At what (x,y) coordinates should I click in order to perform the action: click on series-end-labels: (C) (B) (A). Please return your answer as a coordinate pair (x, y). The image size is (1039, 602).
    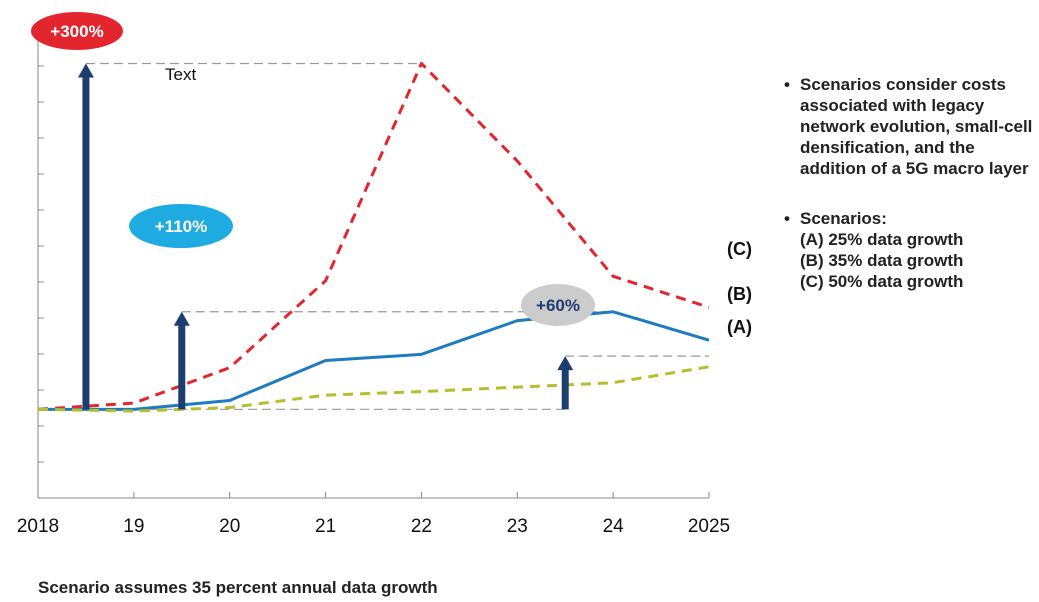
    Looking at the image, I should click on (739, 288).